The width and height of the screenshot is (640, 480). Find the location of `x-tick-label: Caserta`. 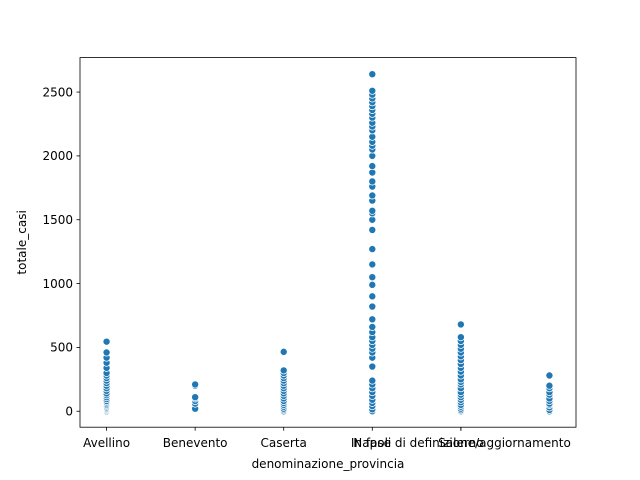

x-tick-label: Caserta is located at coordinates (284, 443).